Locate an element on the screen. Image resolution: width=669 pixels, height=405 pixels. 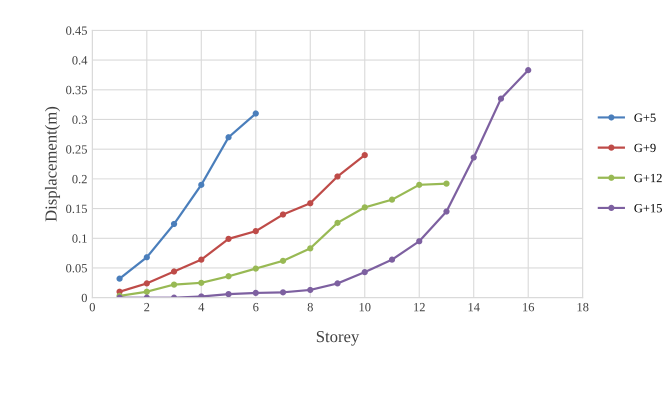
y-tick-label: 0 is located at coordinates (84, 298).